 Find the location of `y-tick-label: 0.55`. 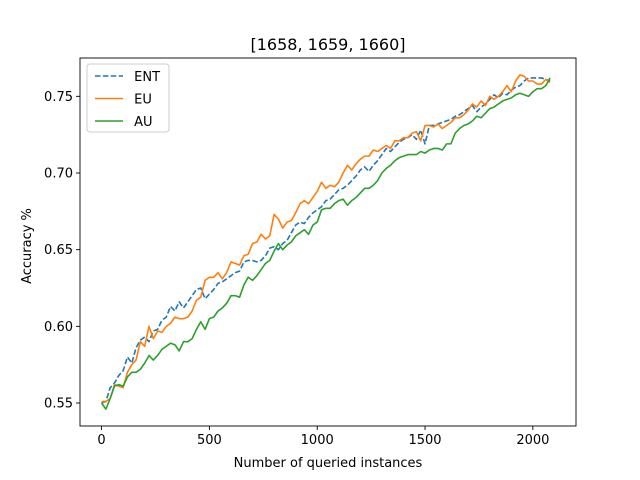

y-tick-label: 0.55 is located at coordinates (58, 404).